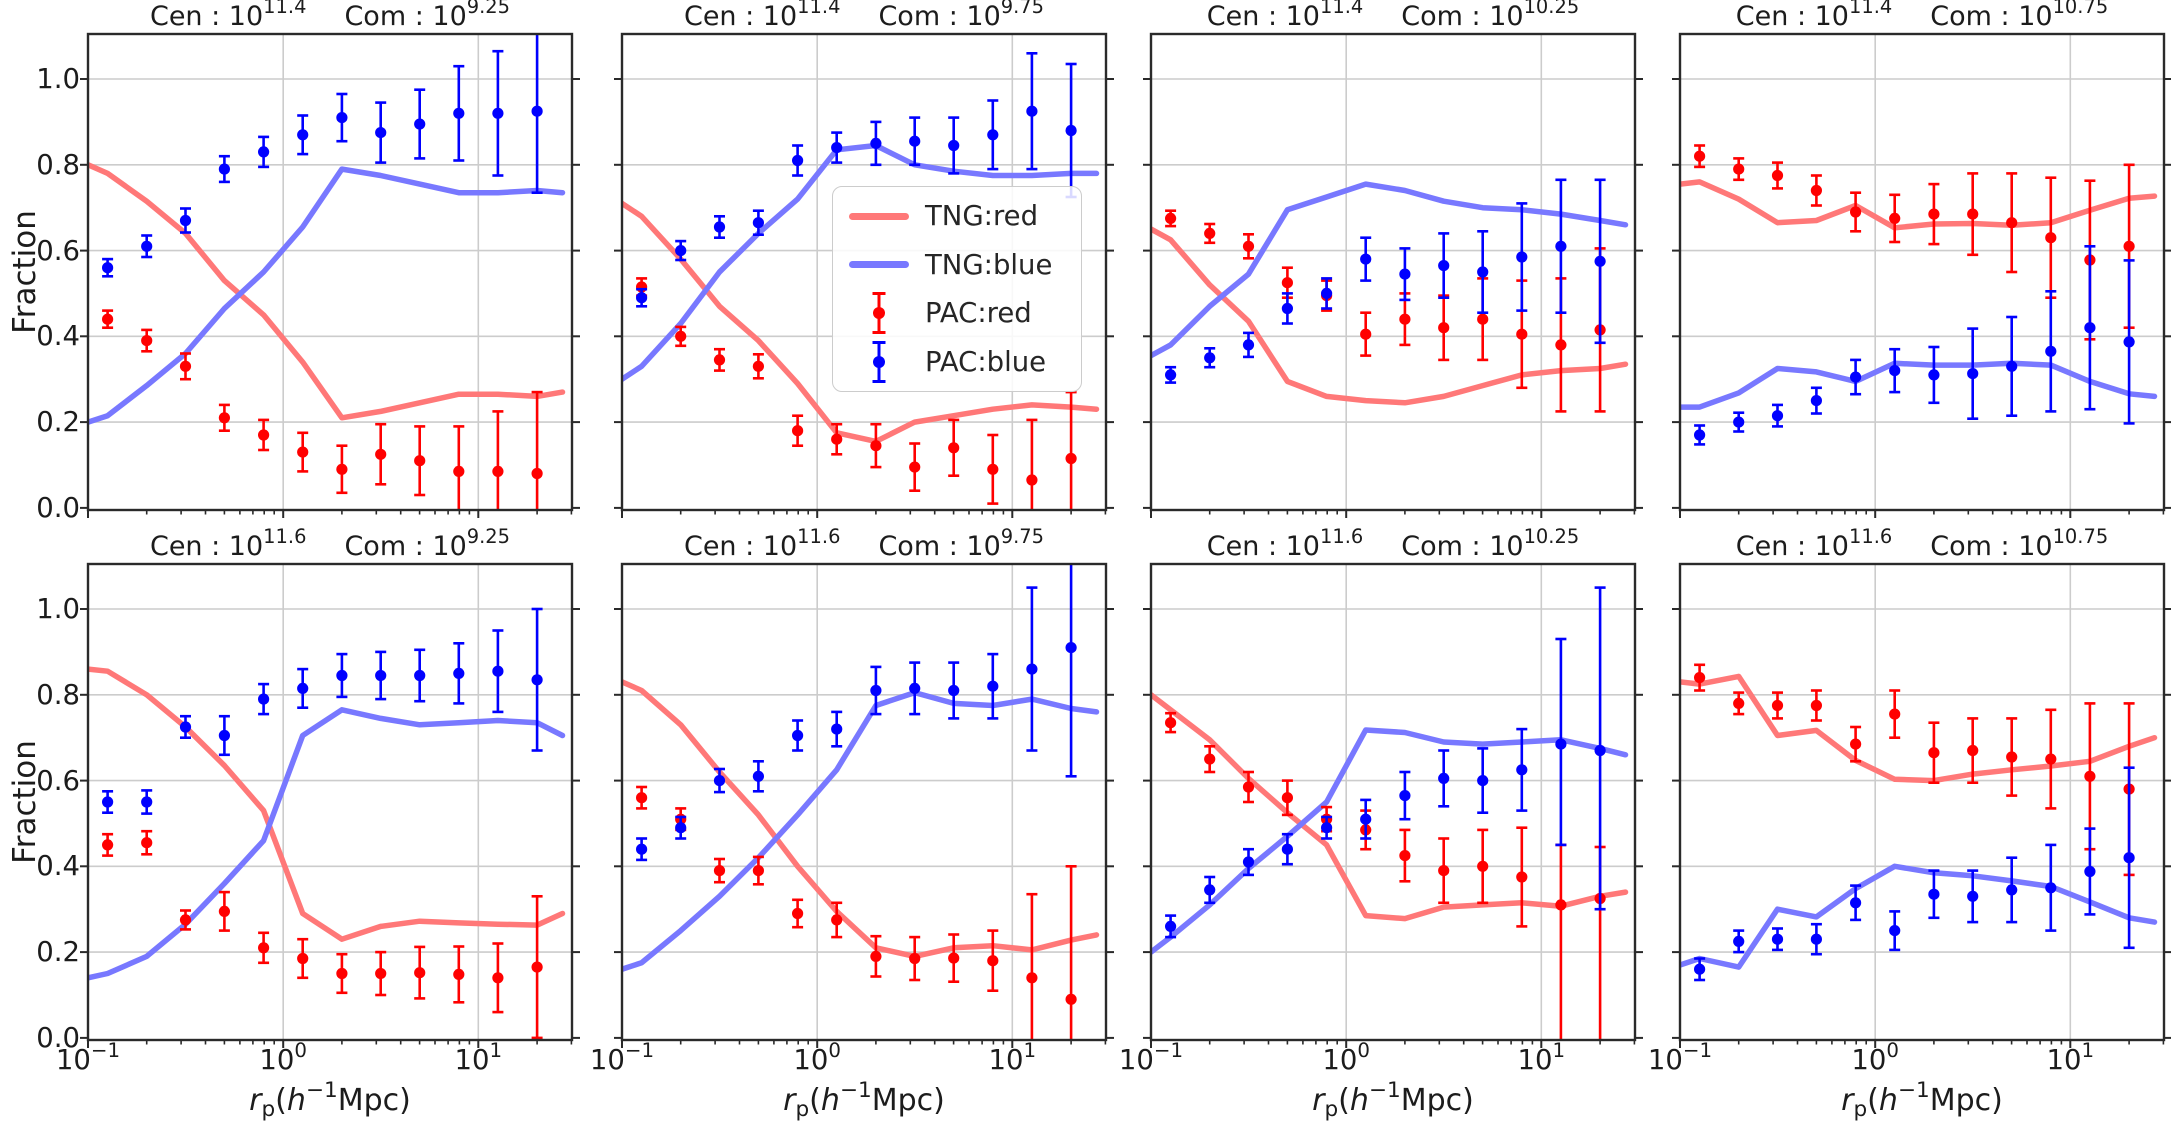 The width and height of the screenshot is (2171, 1134). Describe the element at coordinates (879, 313) in the screenshot. I see `pac-red-errorbar-sample` at that location.